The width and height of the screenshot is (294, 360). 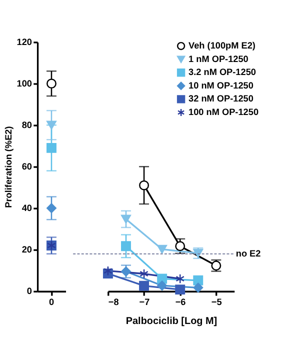 What do you see at coordinates (248, 253) in the screenshot?
I see `ref-line-label: no E2` at bounding box center [248, 253].